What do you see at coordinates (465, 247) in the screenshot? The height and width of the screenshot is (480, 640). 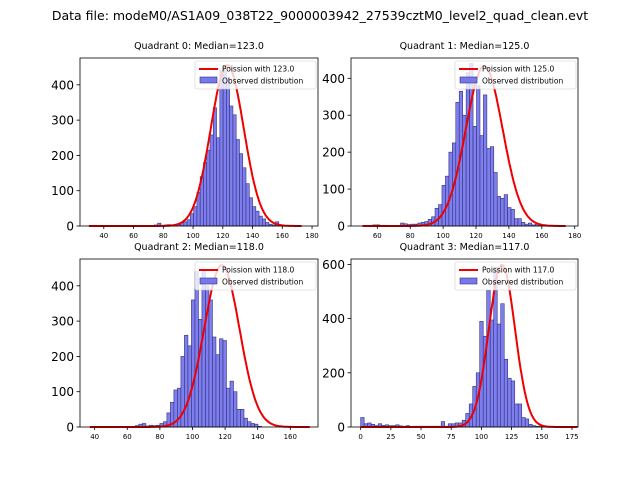 I see `subplot-title: Quadrant 3: Median=117.0` at bounding box center [465, 247].